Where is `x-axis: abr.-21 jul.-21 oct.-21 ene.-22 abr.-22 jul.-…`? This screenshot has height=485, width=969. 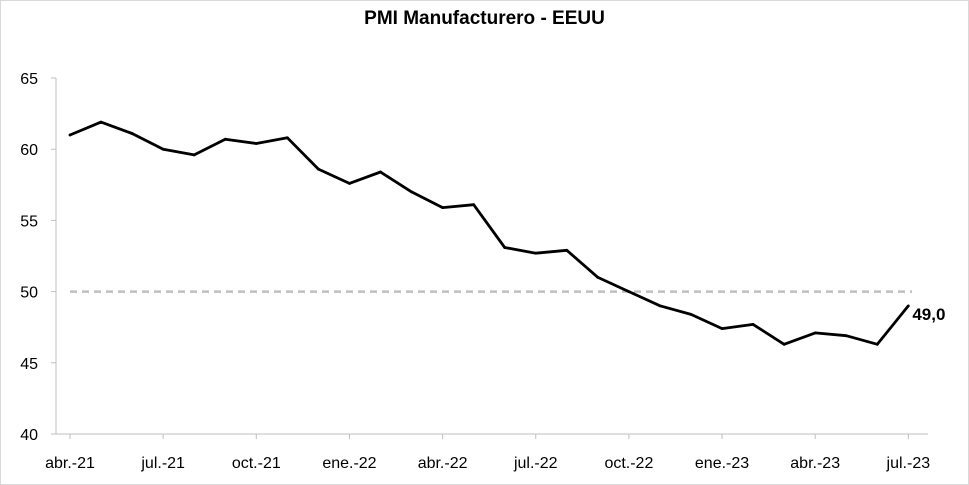 x-axis: abr.-21 jul.-21 oct.-21 ene.-22 abr.-22 jul.-… is located at coordinates (488, 452).